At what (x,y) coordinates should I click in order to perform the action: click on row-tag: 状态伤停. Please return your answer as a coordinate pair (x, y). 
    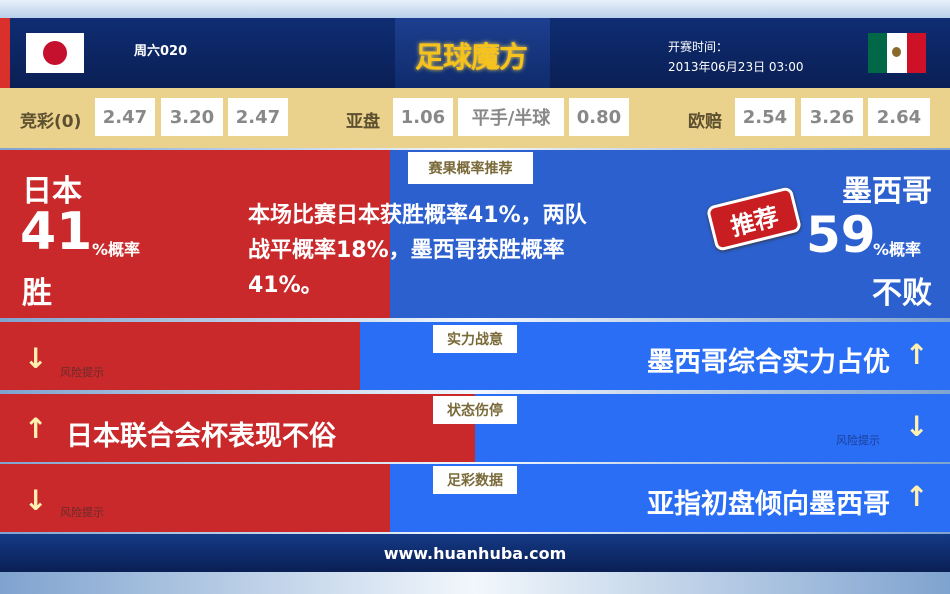
    Looking at the image, I should click on (475, 410).